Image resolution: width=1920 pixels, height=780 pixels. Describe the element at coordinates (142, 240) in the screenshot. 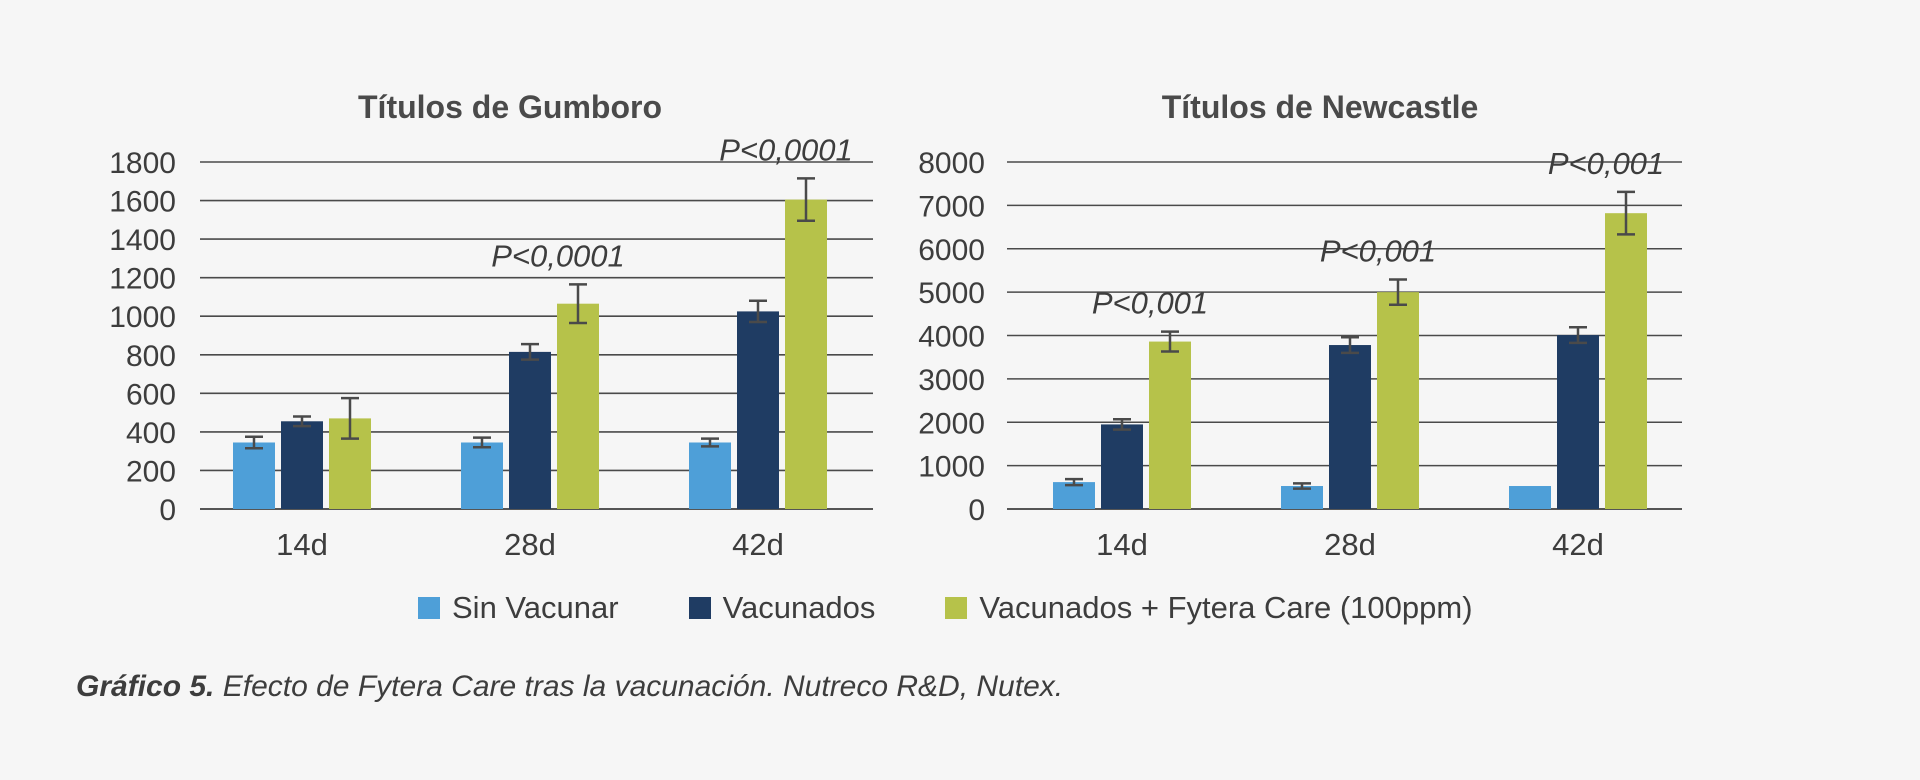

I see `y-tick-label: 1400` at that location.